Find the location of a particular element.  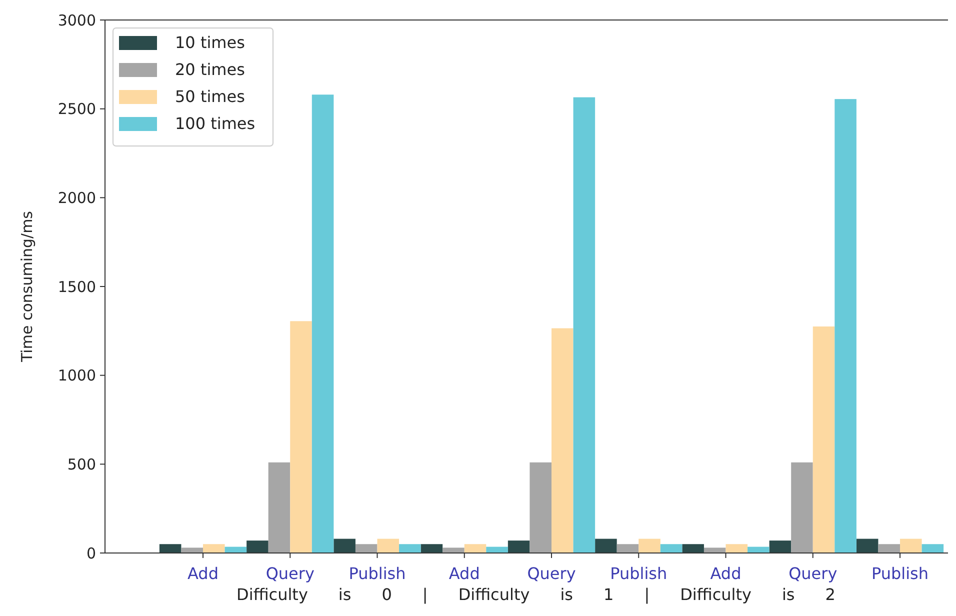

y-tick-label: 2500 is located at coordinates (77, 109).